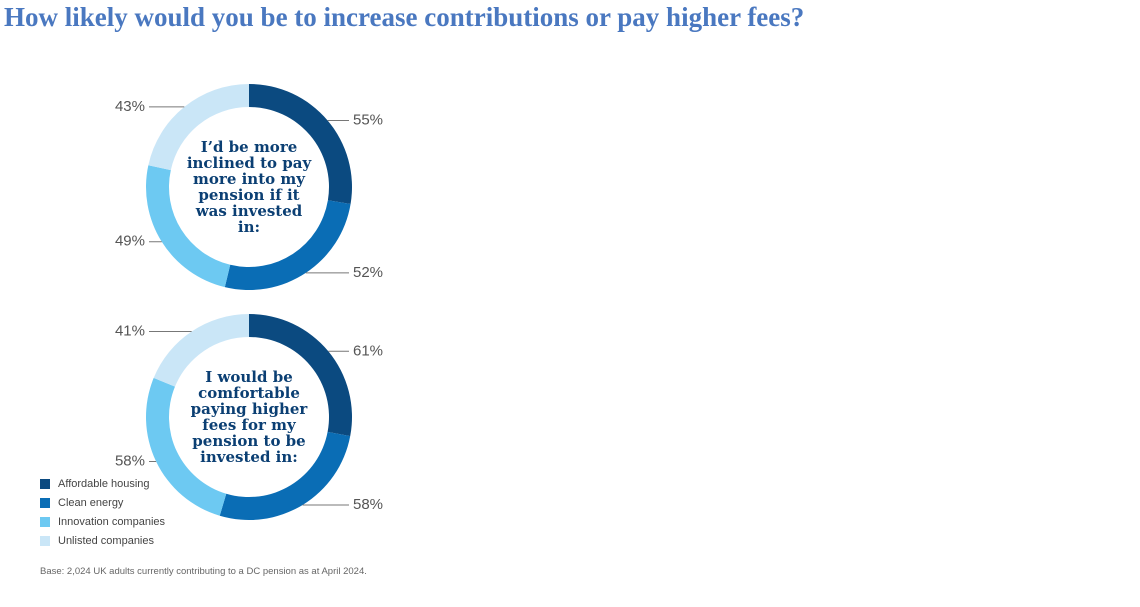  I want to click on legend-label: Innovation companies, so click(112, 522).